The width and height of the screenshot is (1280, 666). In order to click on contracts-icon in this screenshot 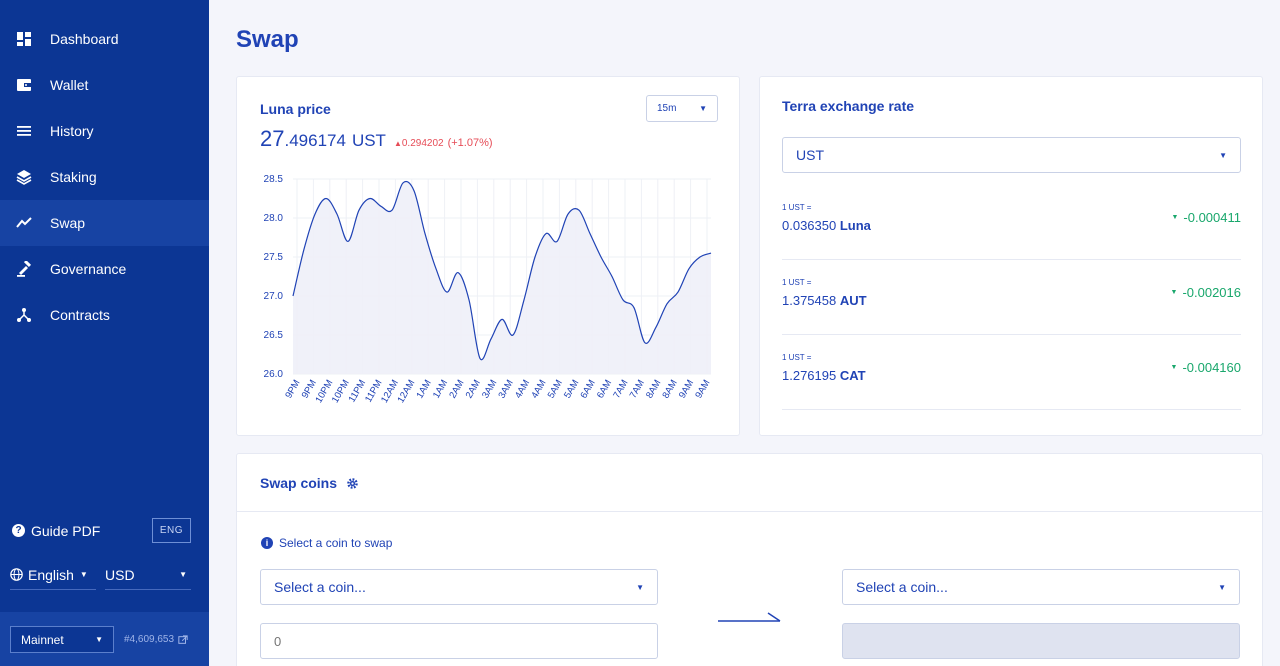, I will do `click(24, 315)`.